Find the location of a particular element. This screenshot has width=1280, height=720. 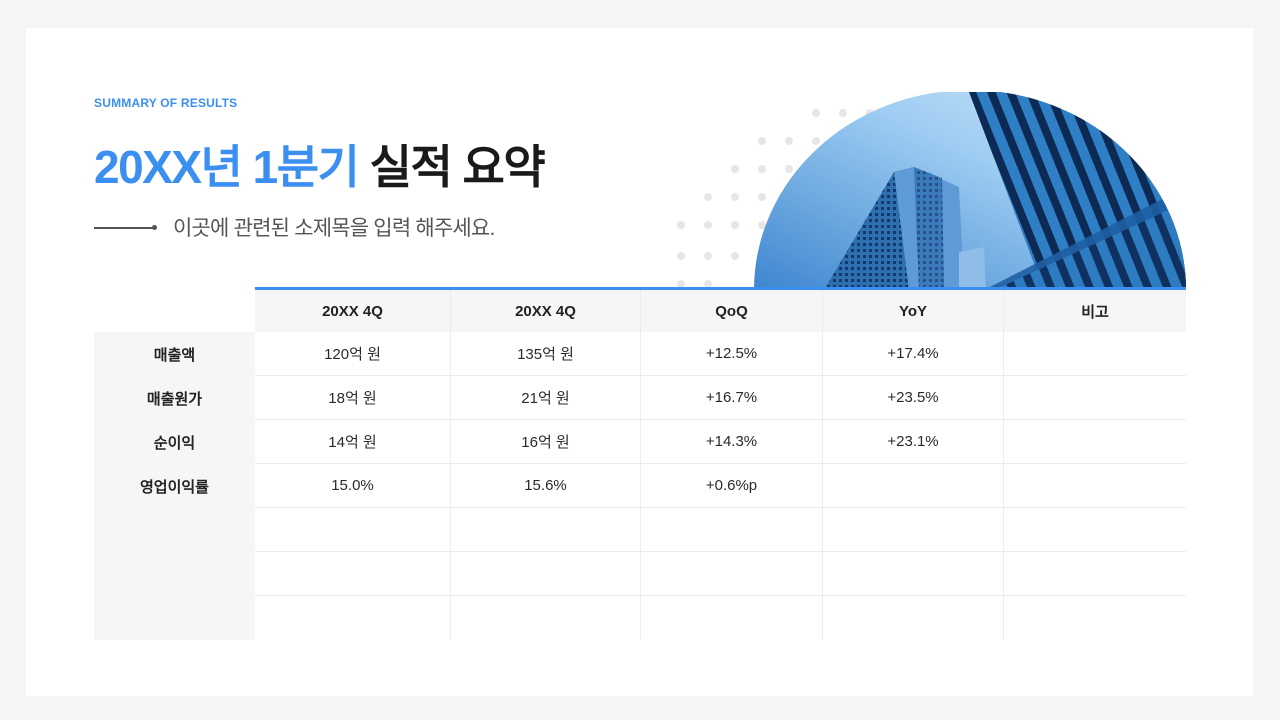

row-label: 매출원가 is located at coordinates (174, 399).